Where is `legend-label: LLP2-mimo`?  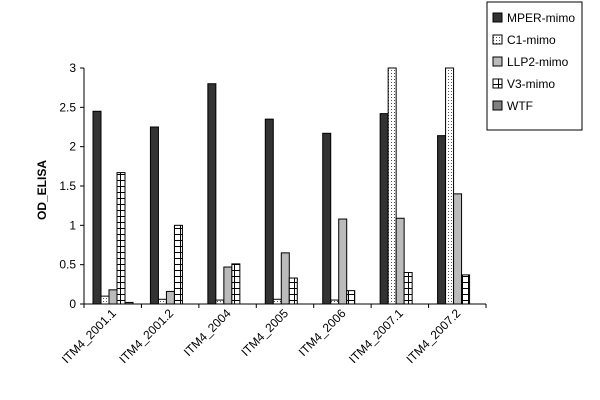
legend-label: LLP2-mimo is located at coordinates (538, 62).